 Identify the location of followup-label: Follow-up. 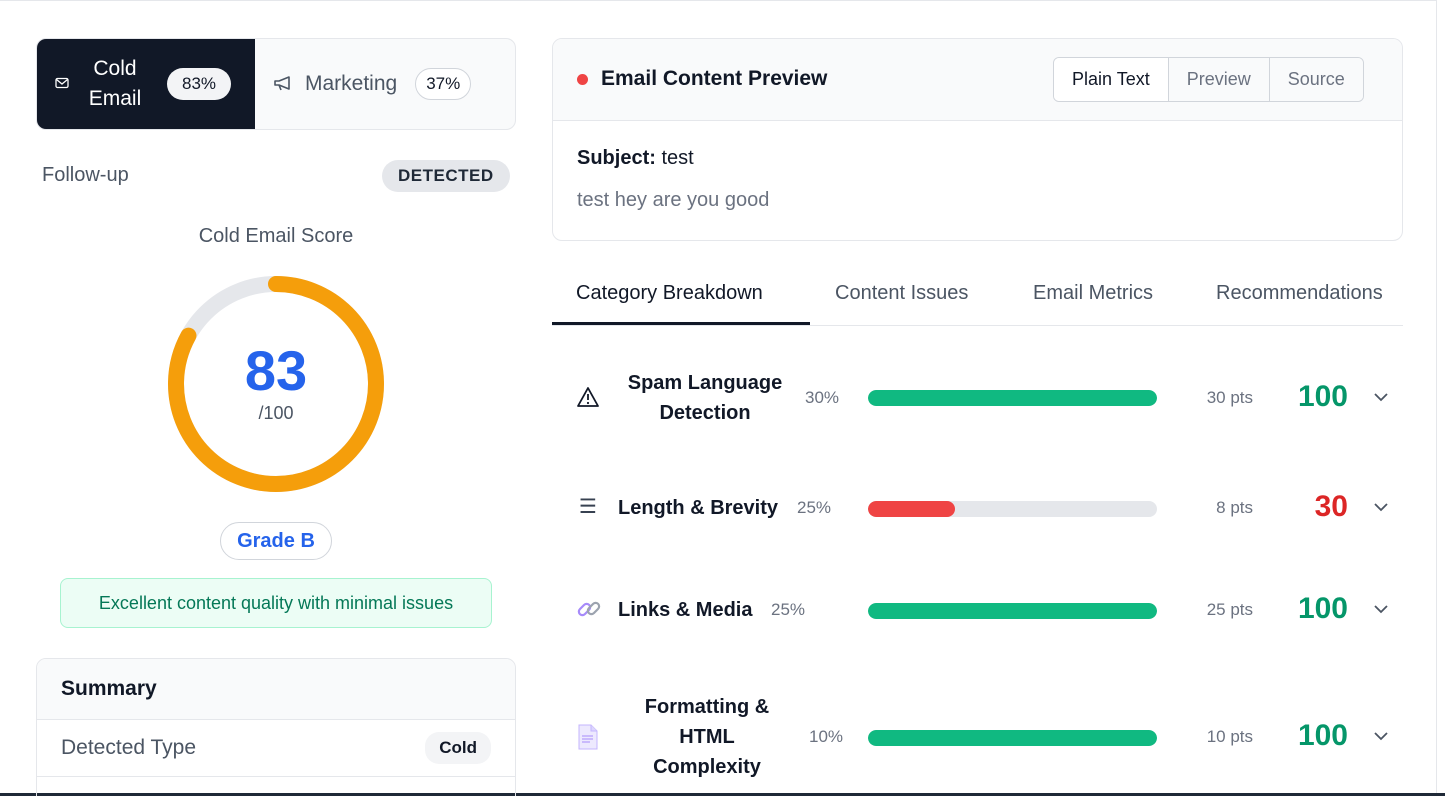
(85, 175).